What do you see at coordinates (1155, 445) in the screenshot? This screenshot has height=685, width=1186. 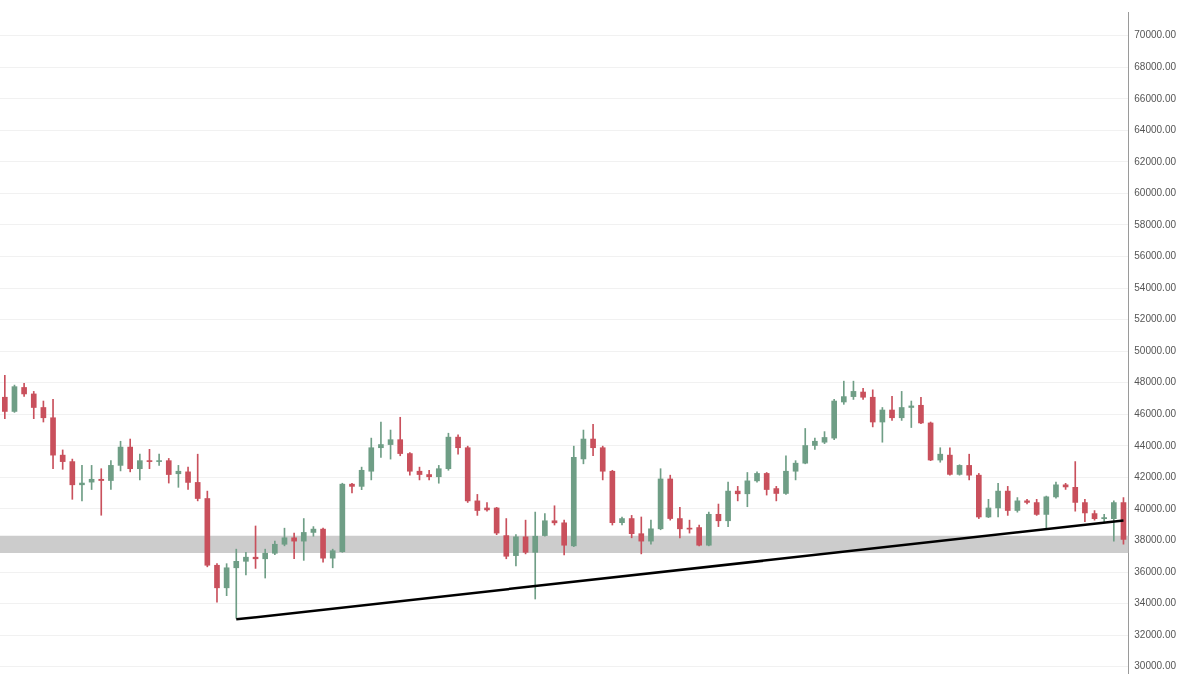 I see `y-tick-label: 44000.00` at bounding box center [1155, 445].